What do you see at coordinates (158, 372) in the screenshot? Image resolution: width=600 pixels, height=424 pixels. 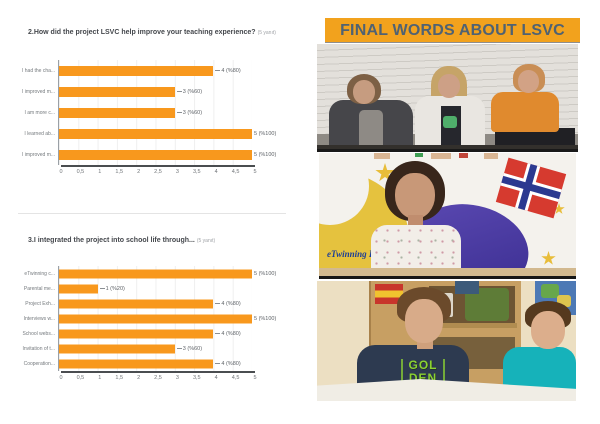 I see `chart2-x-axis-line` at bounding box center [158, 372].